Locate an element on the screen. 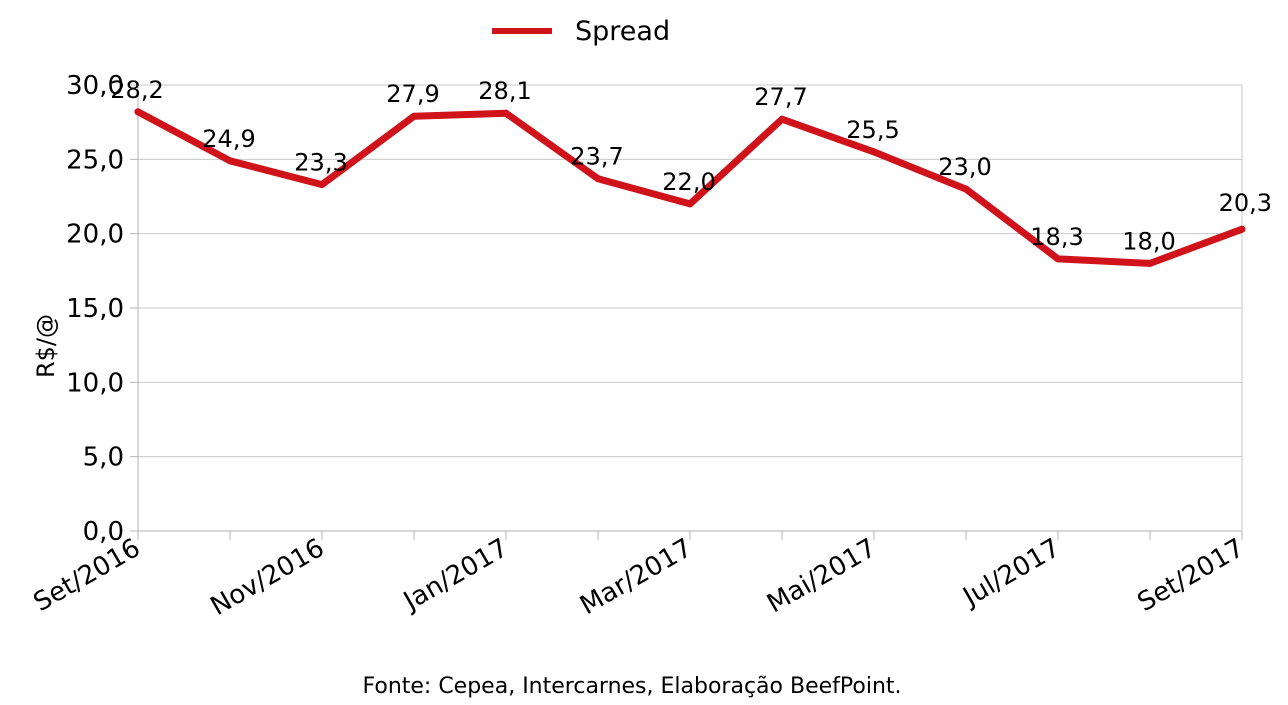 Image resolution: width=1288 pixels, height=705 pixels. legend-label-spread: Spread is located at coordinates (622, 31).